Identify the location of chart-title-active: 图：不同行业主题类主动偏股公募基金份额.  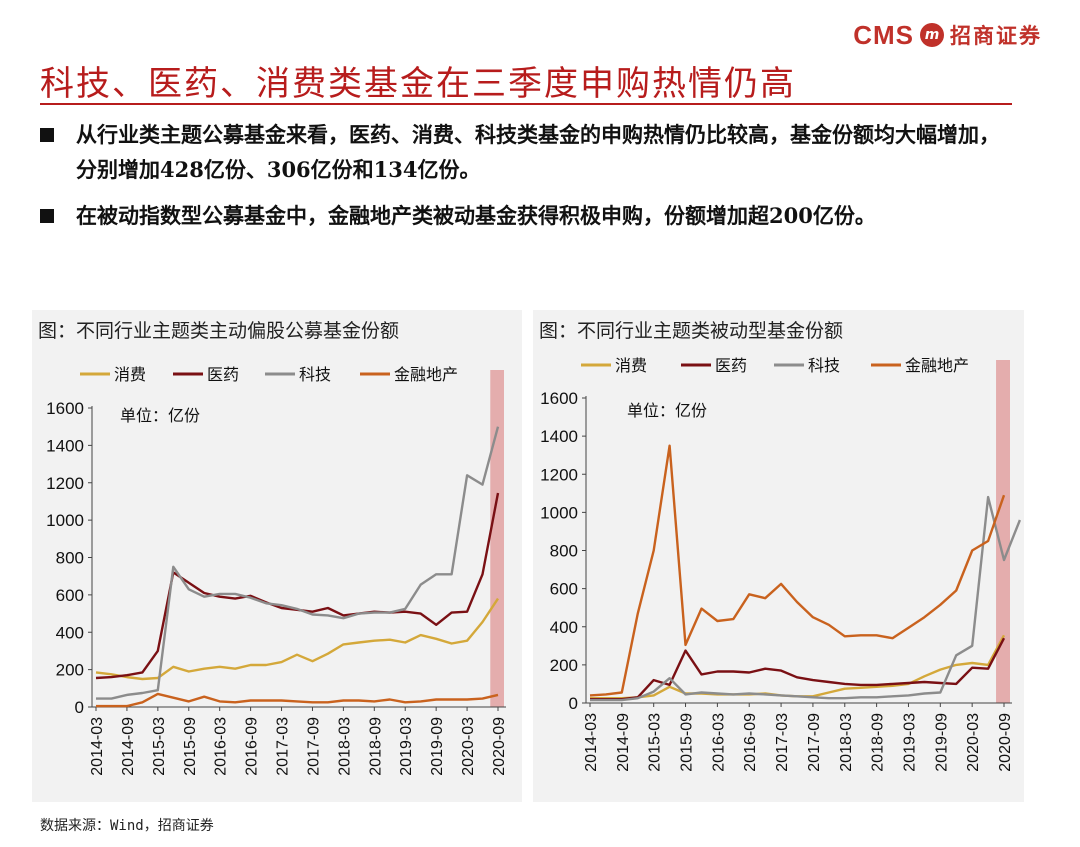
(219, 331).